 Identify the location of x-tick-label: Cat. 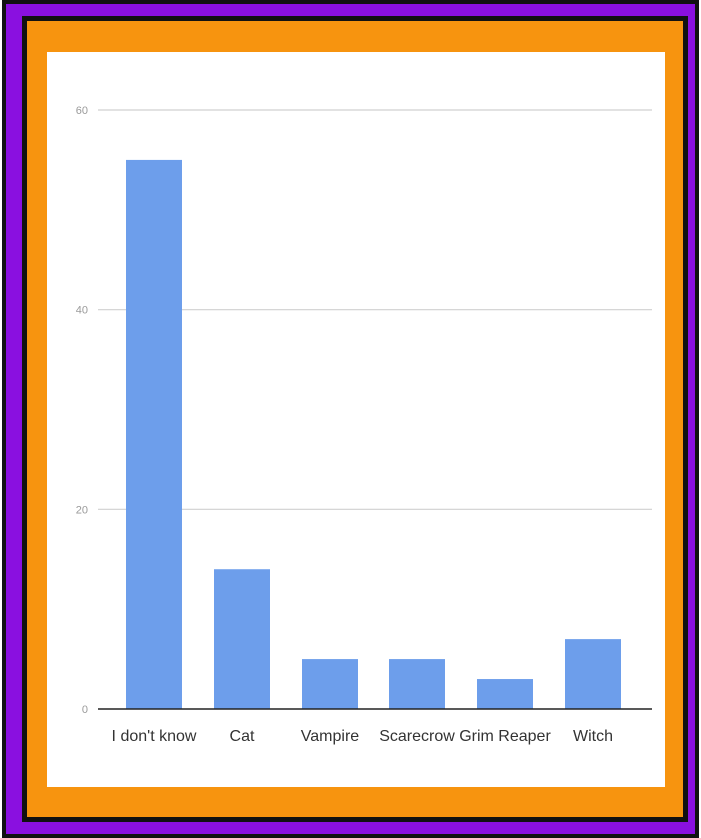
(242, 736).